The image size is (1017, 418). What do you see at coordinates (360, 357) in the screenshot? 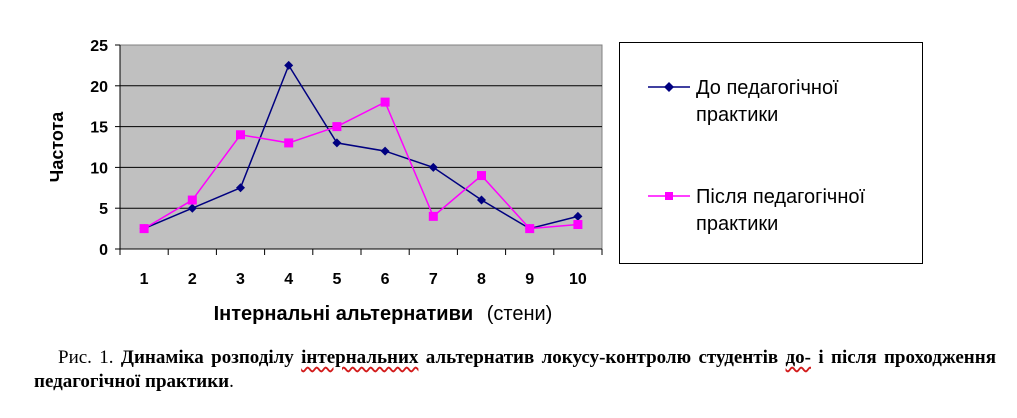
I see `caption-title-internal: інтернальних` at bounding box center [360, 357].